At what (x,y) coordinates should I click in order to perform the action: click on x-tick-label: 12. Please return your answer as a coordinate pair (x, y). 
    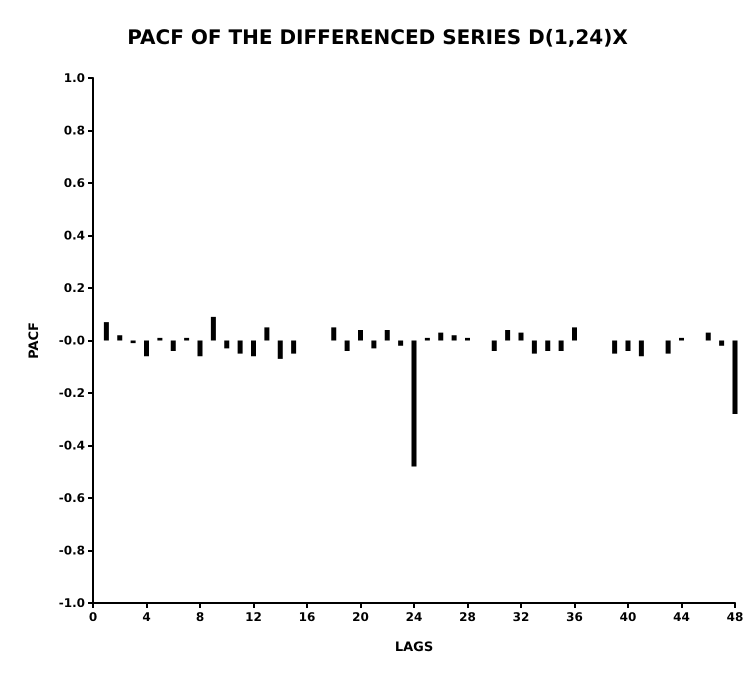
    Looking at the image, I should click on (253, 617).